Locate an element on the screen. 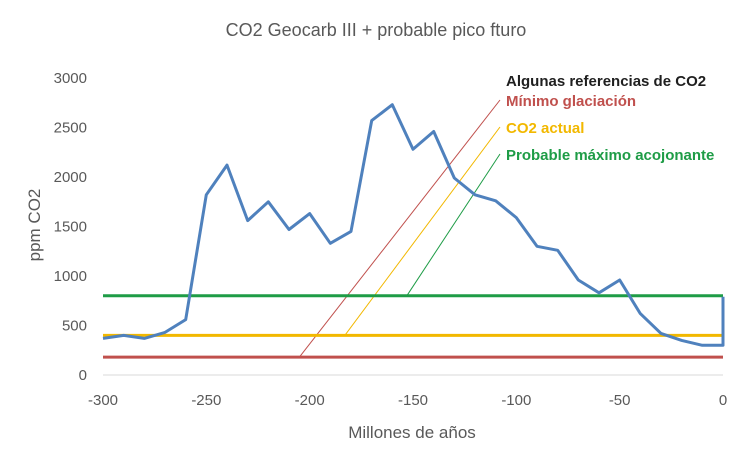 Image resolution: width=752 pixels, height=452 pixels. chart-title: CO2 Geocarb III + probable pico fturo is located at coordinates (376, 30).